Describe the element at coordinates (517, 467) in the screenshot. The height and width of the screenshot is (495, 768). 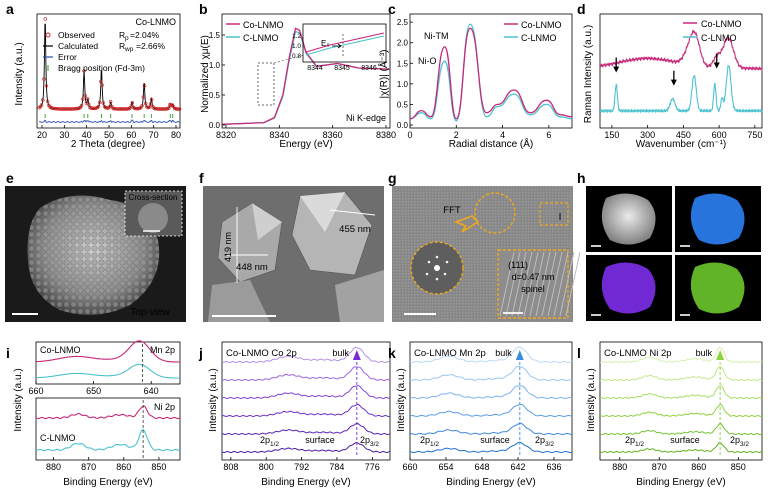
I see `x-tick-label: 642` at that location.